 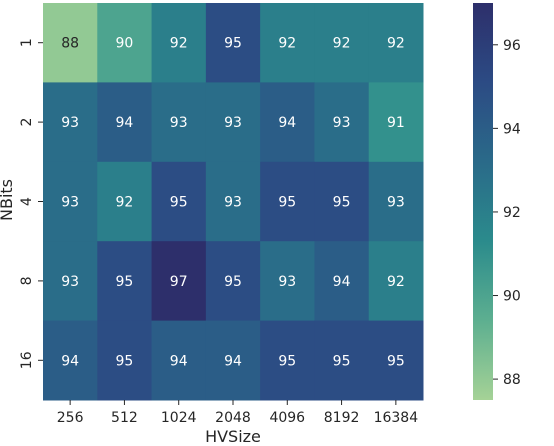 What do you see at coordinates (342, 418) in the screenshot?
I see `x-tick-label: 8192` at bounding box center [342, 418].